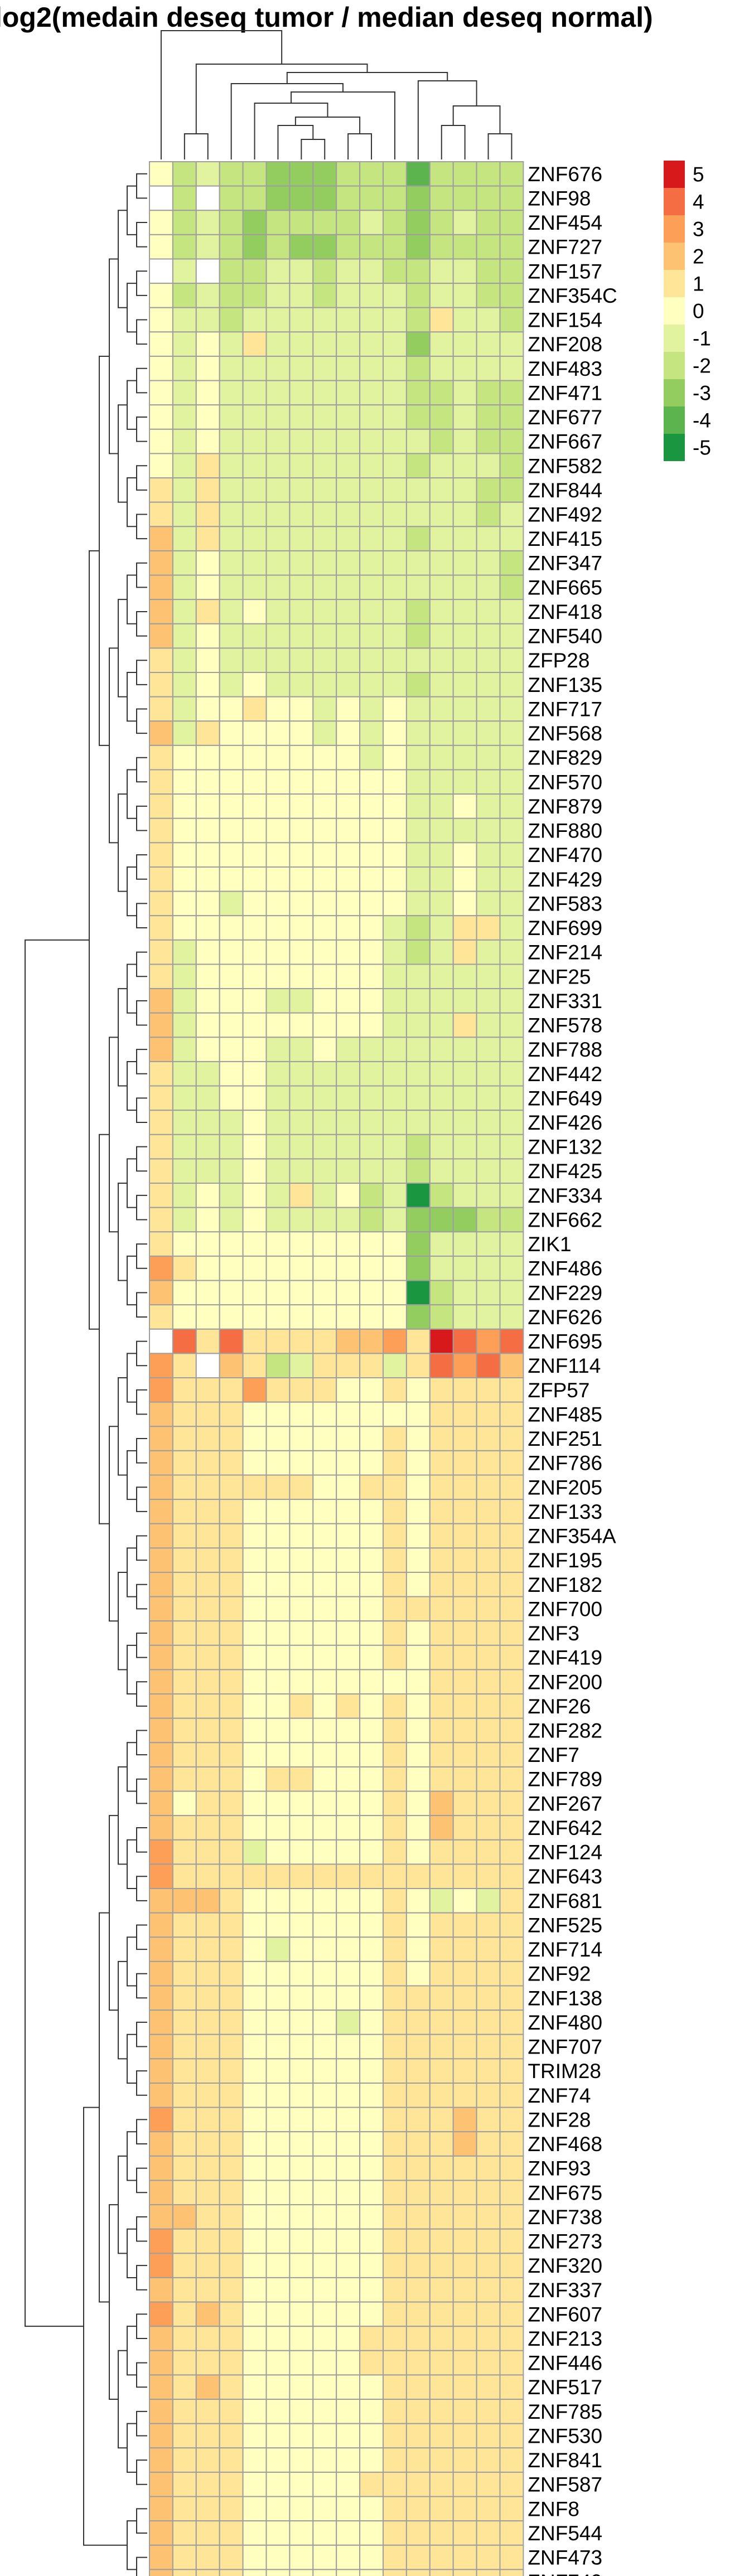 This screenshot has width=730, height=2576. What do you see at coordinates (565, 538) in the screenshot?
I see `row-label: ZNF415` at bounding box center [565, 538].